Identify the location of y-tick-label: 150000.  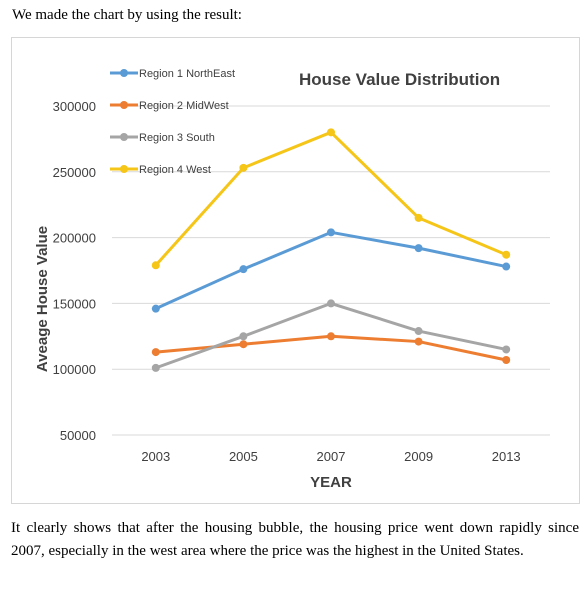
(74, 303).